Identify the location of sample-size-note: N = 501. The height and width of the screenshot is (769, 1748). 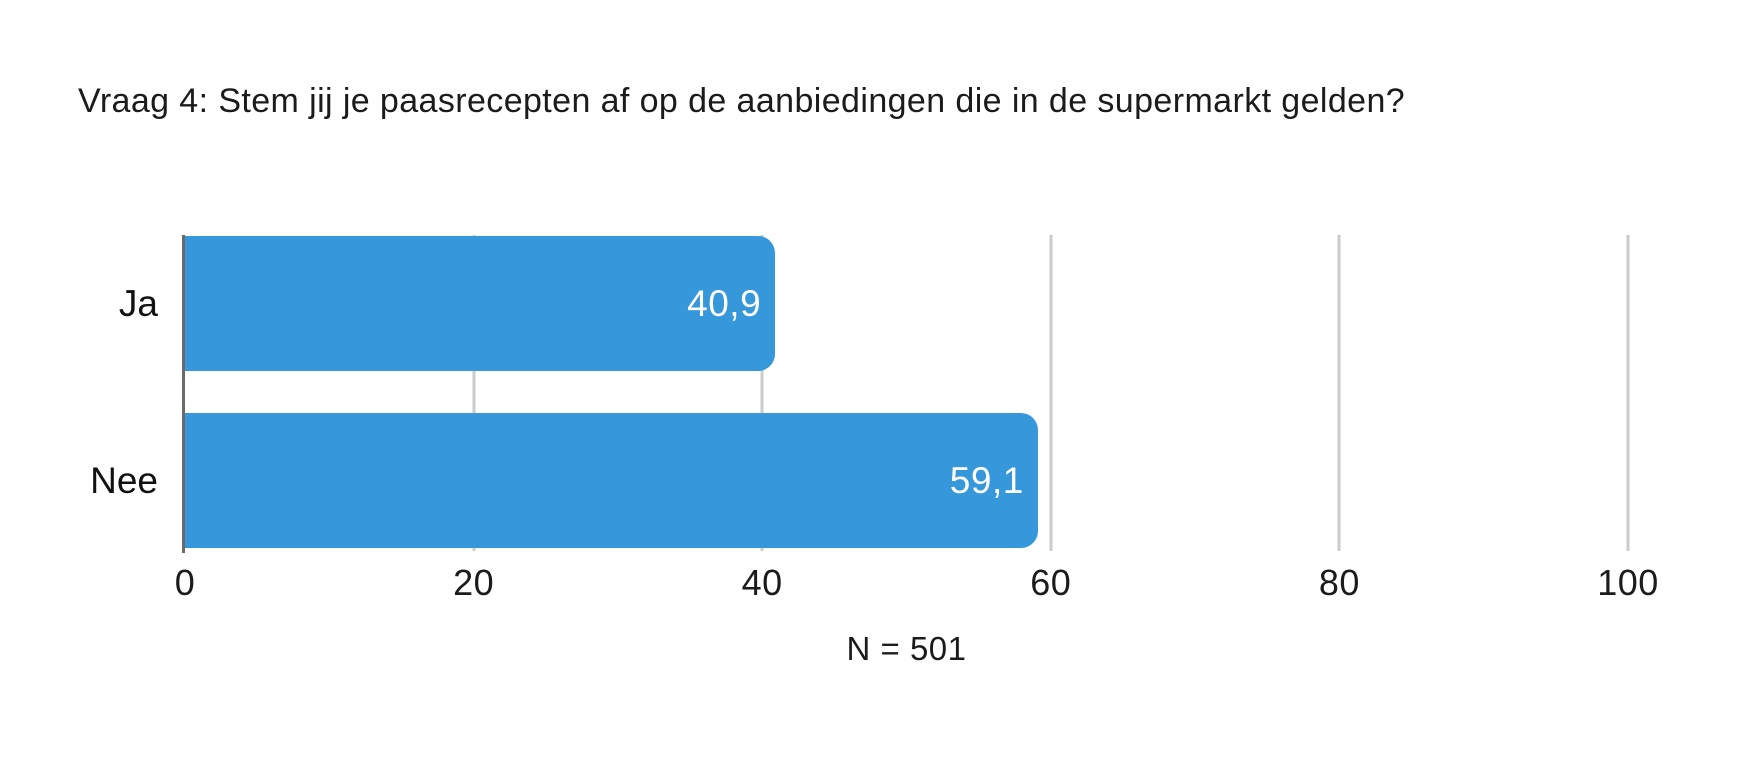
(906, 648).